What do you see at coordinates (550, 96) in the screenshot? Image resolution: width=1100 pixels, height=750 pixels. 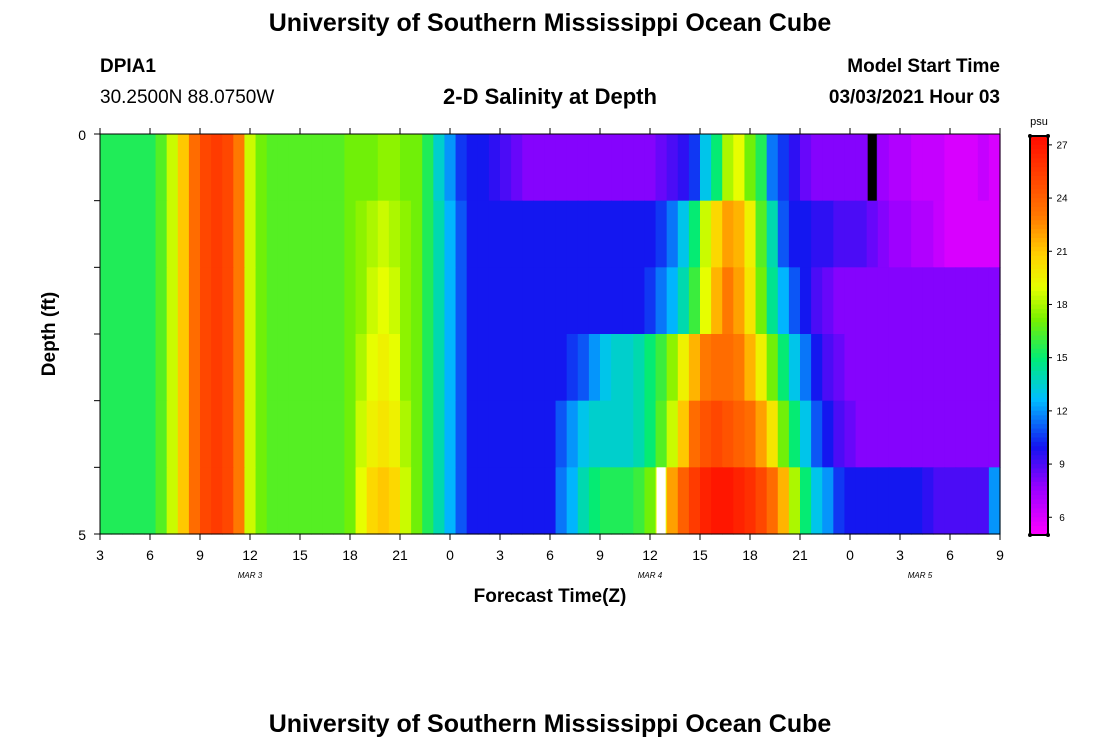 I see `plot-title: 2-D Salinity at Depth` at bounding box center [550, 96].